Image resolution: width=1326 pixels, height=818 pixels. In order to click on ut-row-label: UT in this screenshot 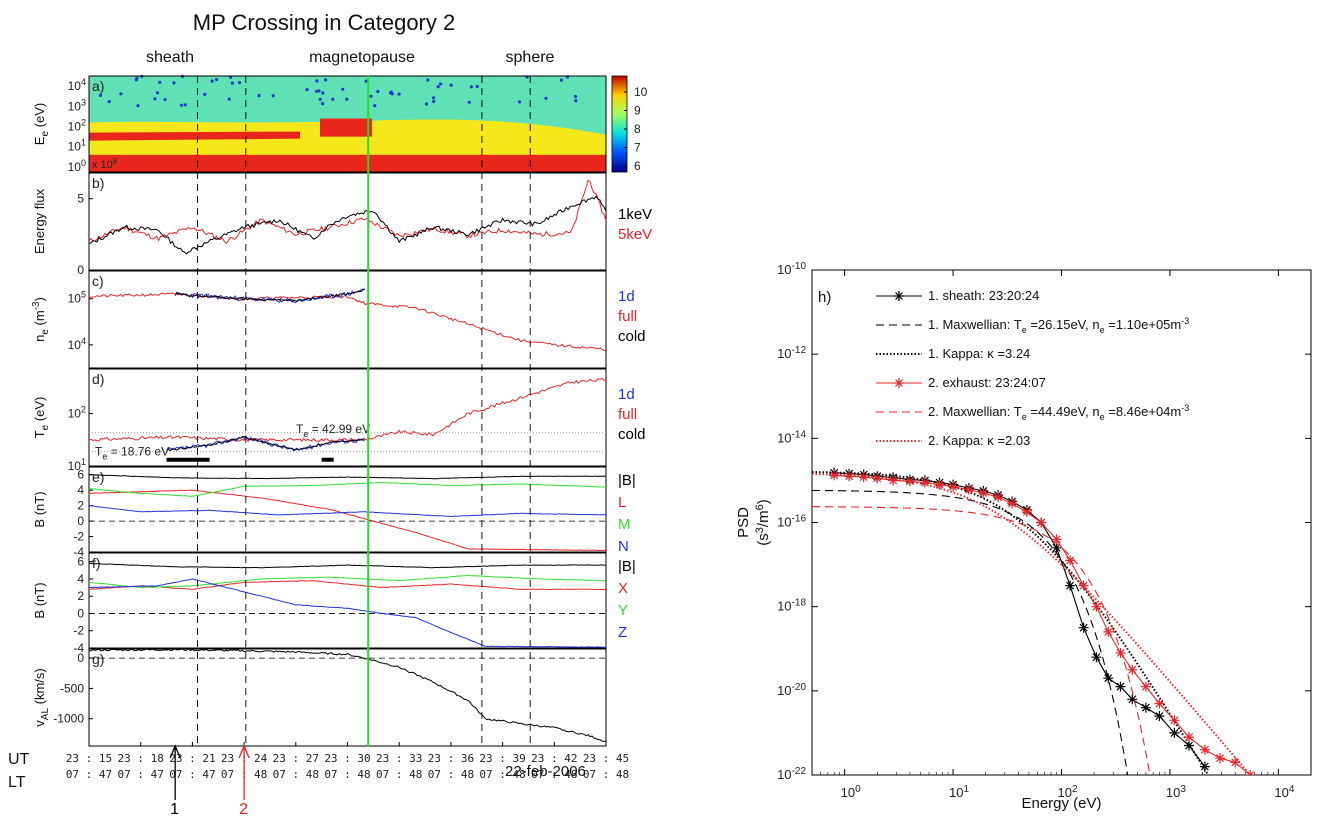, I will do `click(19, 759)`.